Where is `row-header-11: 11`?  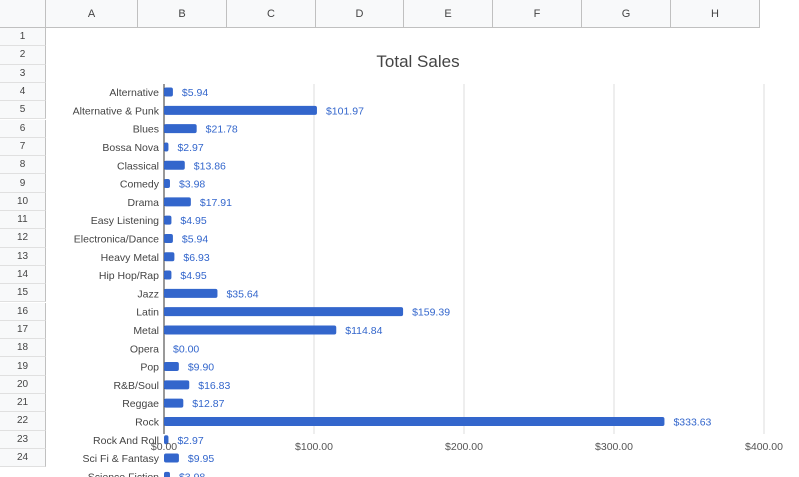
row-header-11: 11 is located at coordinates (23, 220).